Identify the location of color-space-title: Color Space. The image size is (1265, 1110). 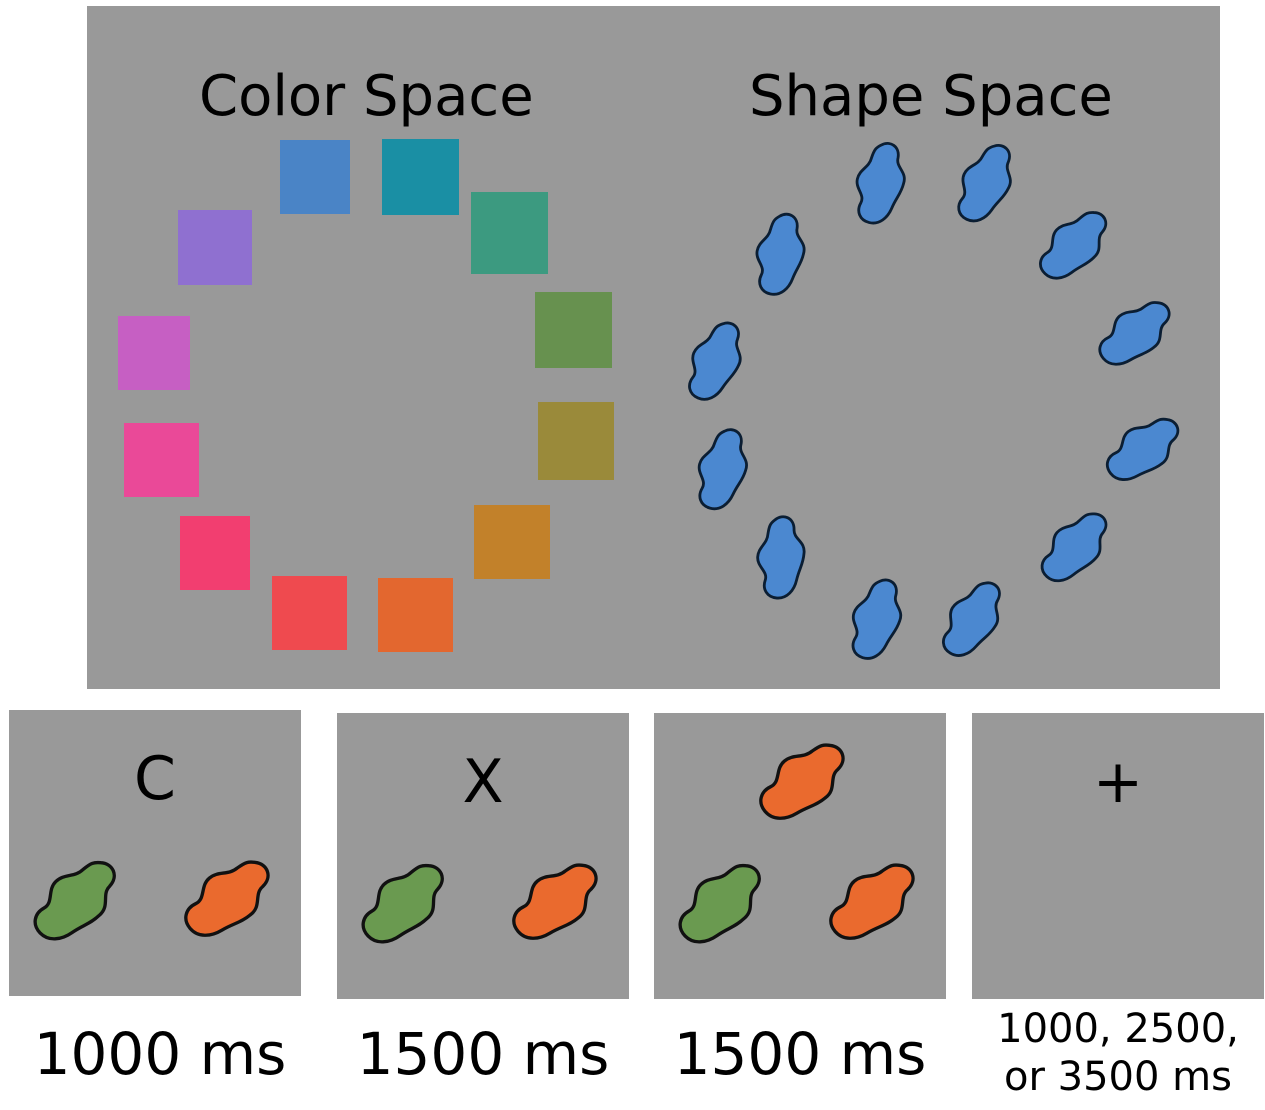
(366, 96).